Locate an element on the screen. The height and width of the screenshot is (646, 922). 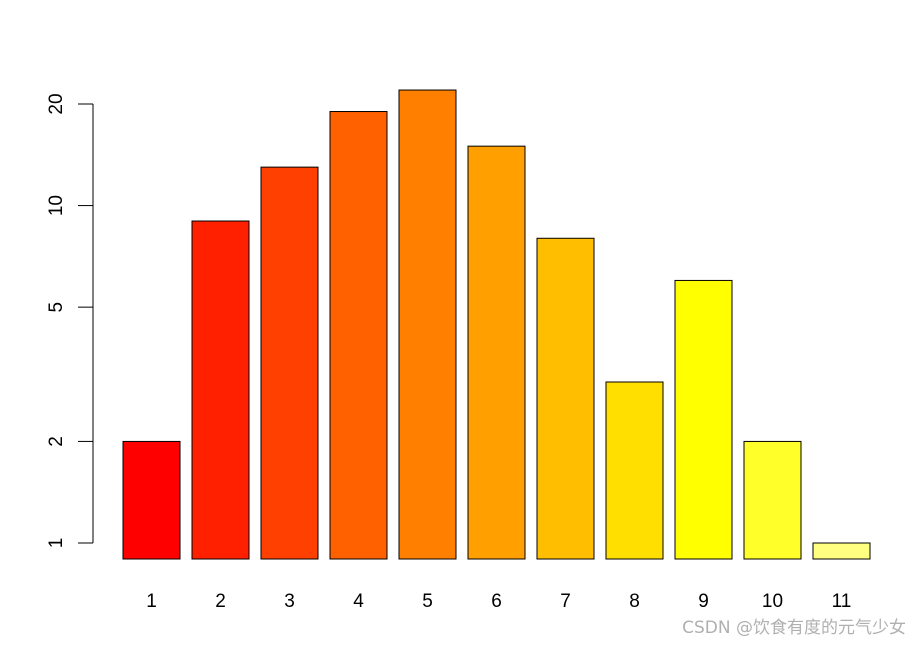
x-tick-label-2: 2 is located at coordinates (220, 601).